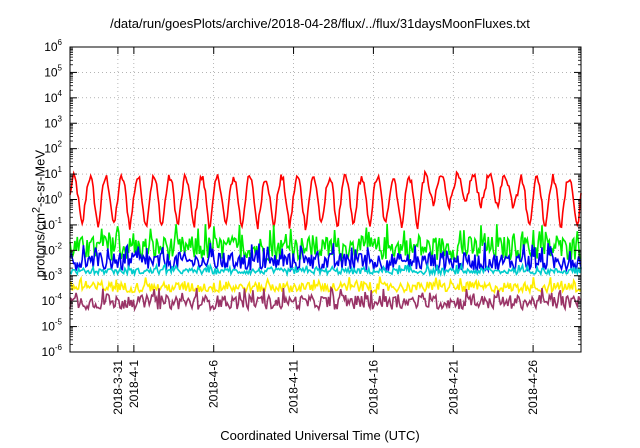 The width and height of the screenshot is (640, 448). What do you see at coordinates (53, 199) in the screenshot?
I see `y-tick-label: 10⁰` at bounding box center [53, 199].